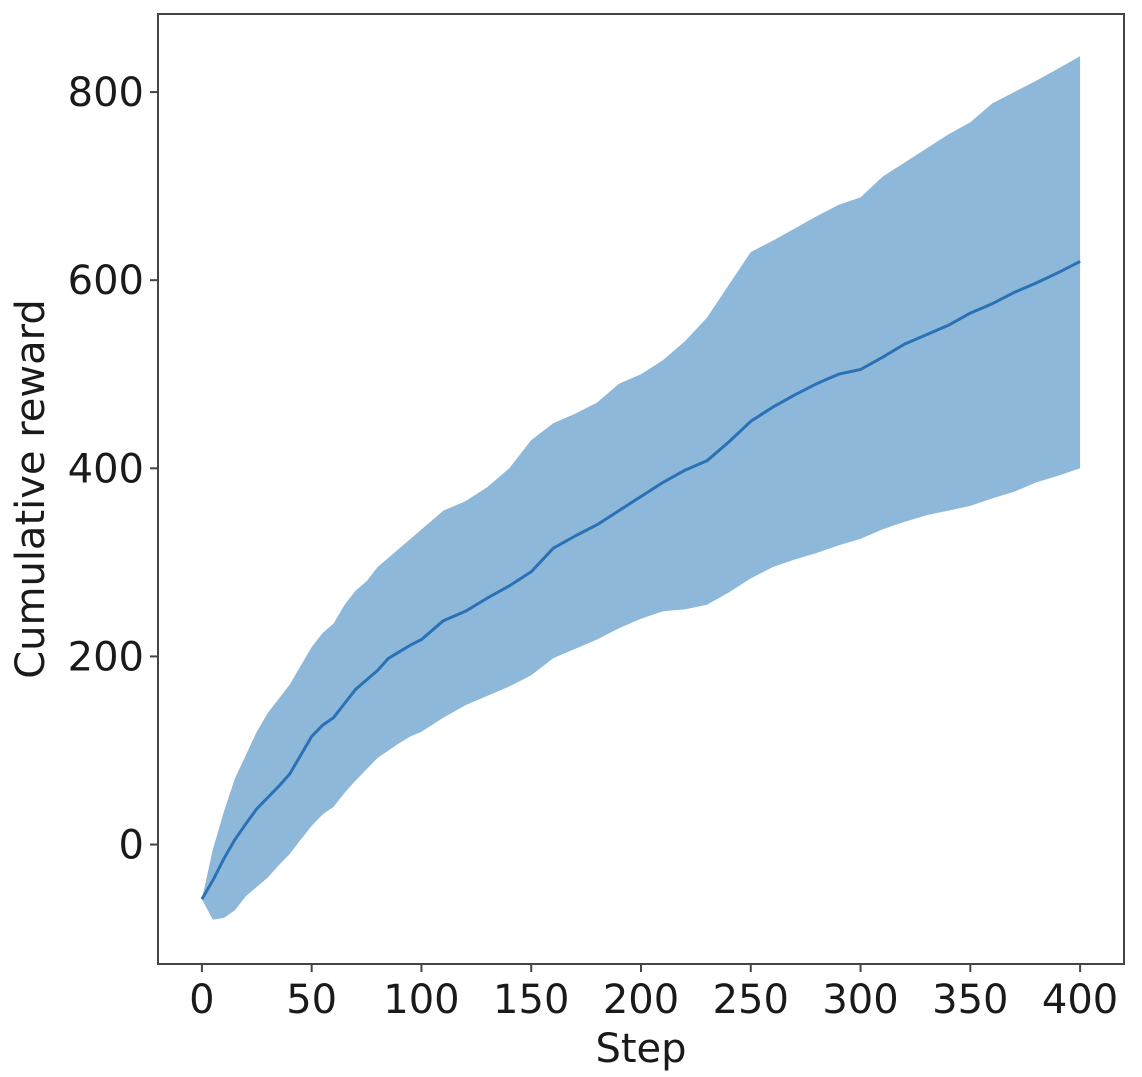 The height and width of the screenshot is (1077, 1142). Describe the element at coordinates (970, 1000) in the screenshot. I see `x-tick-label: 350` at that location.